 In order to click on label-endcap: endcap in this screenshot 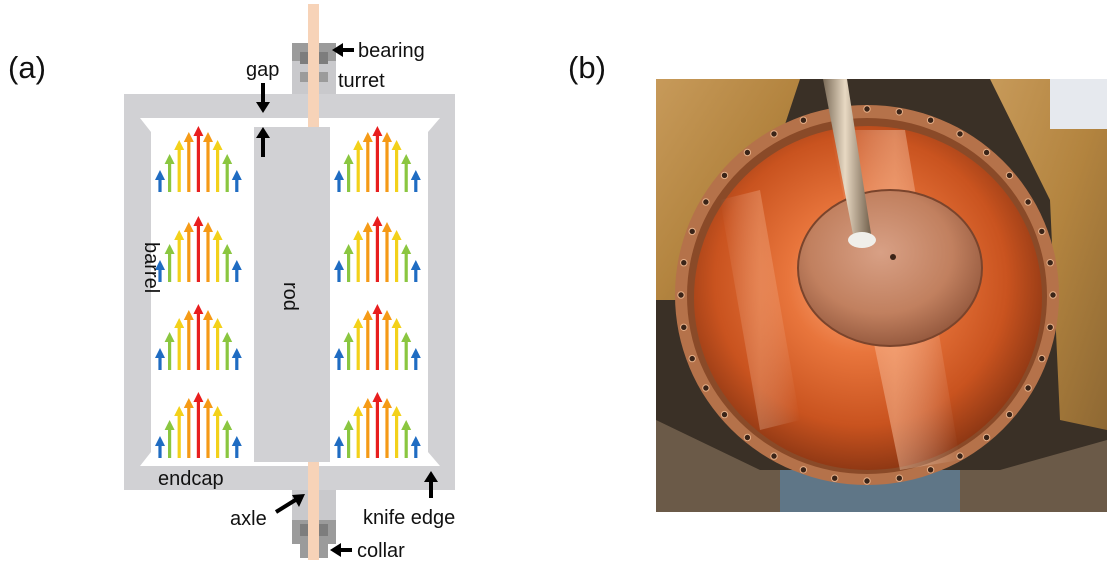, I will do `click(191, 479)`.